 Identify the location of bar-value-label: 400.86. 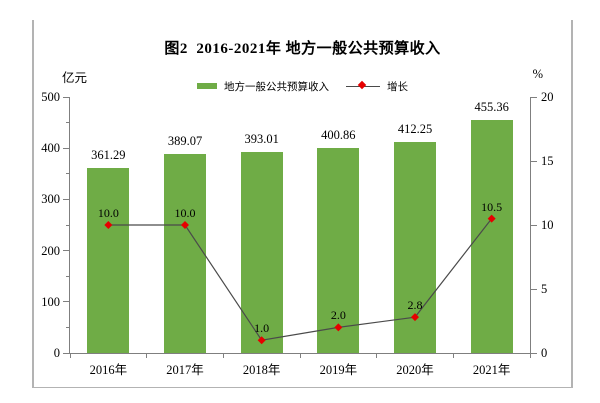
(338, 134).